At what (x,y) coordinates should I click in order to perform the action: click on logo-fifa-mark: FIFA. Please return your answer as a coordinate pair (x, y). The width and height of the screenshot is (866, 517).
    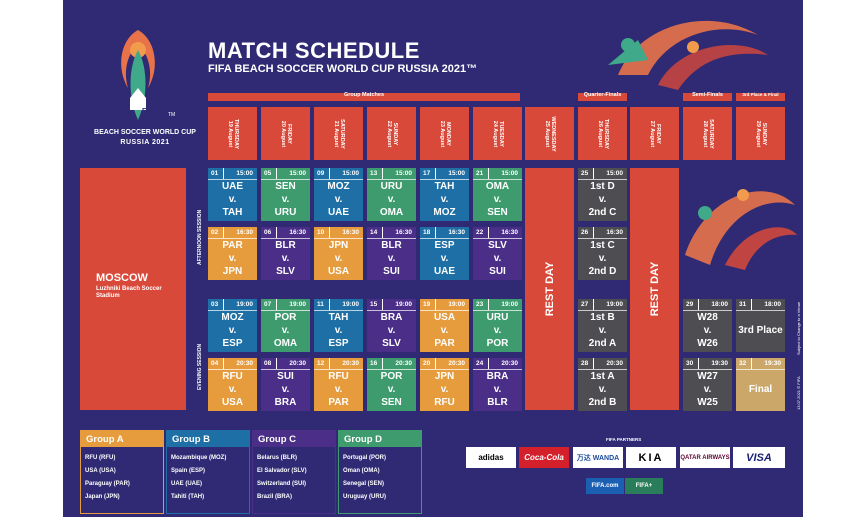
    Looking at the image, I should click on (150, 111).